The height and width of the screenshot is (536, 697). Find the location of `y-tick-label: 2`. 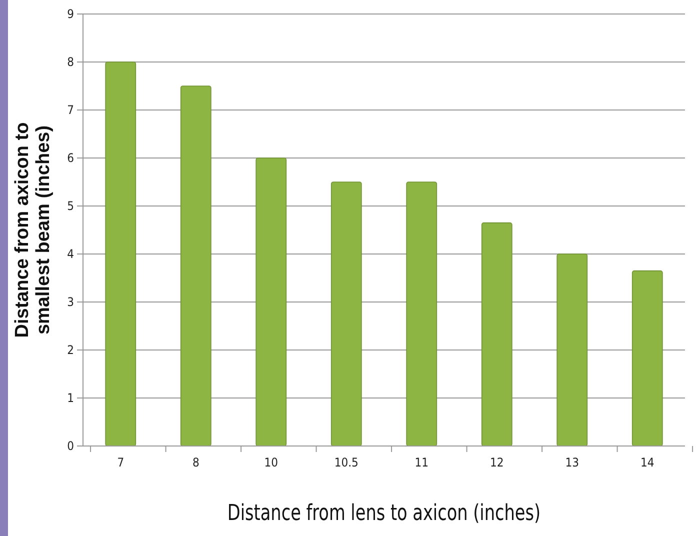

y-tick-label: 2 is located at coordinates (70, 349).